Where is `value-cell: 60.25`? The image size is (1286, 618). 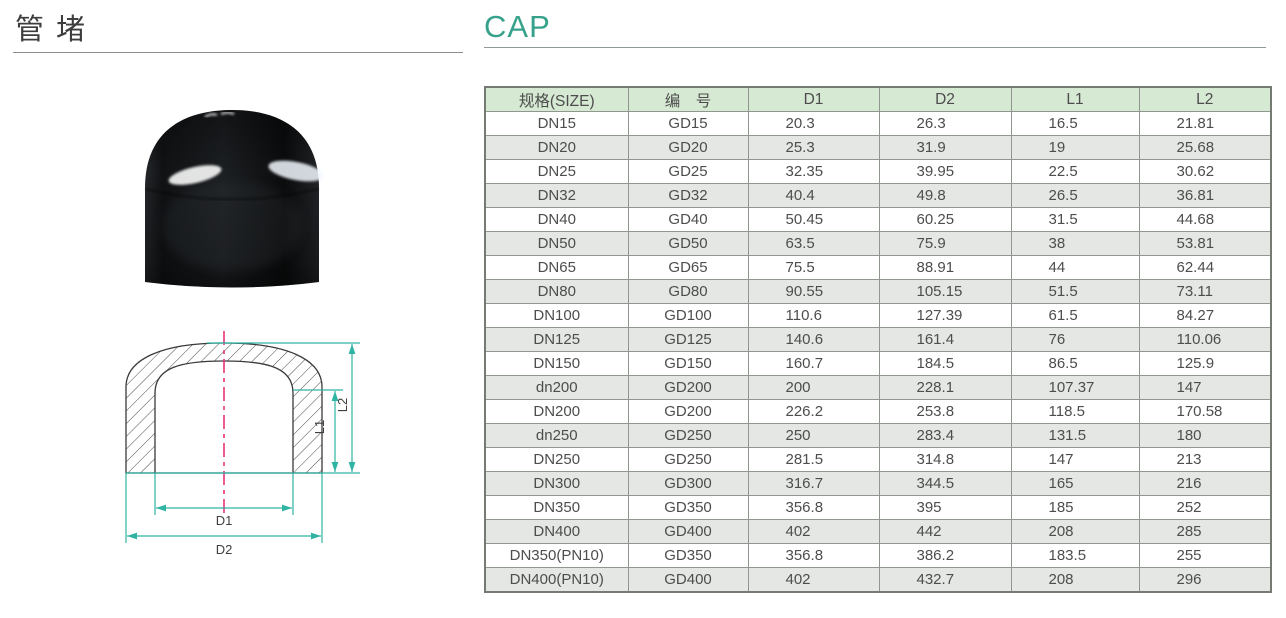
value-cell: 60.25 is located at coordinates (945, 219).